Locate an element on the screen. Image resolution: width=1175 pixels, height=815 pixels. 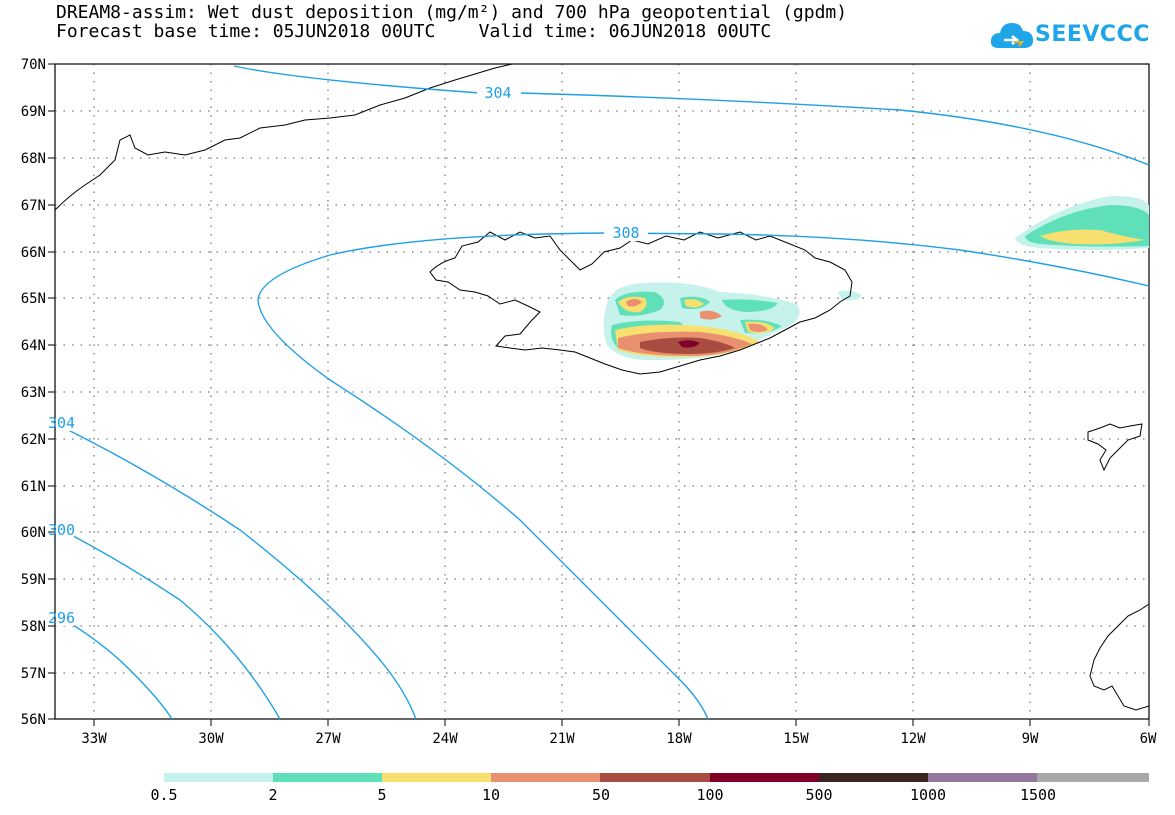
lat-label: 66N is located at coordinates (33, 253).